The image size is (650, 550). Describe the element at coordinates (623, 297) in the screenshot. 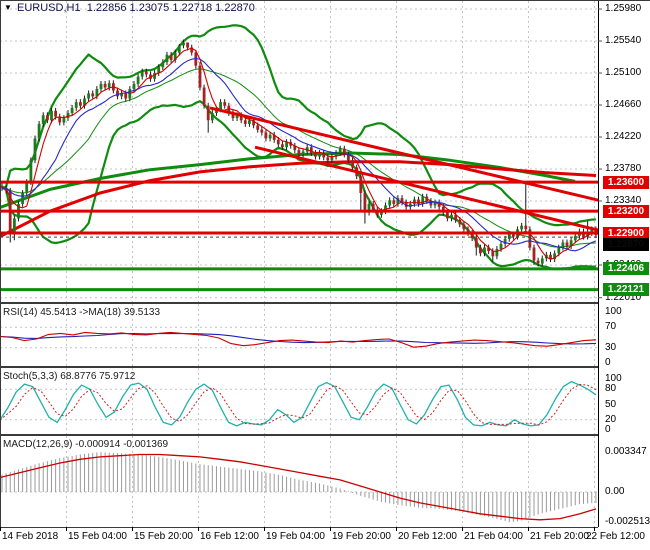

I see `price-axis-label: 1.22010` at that location.